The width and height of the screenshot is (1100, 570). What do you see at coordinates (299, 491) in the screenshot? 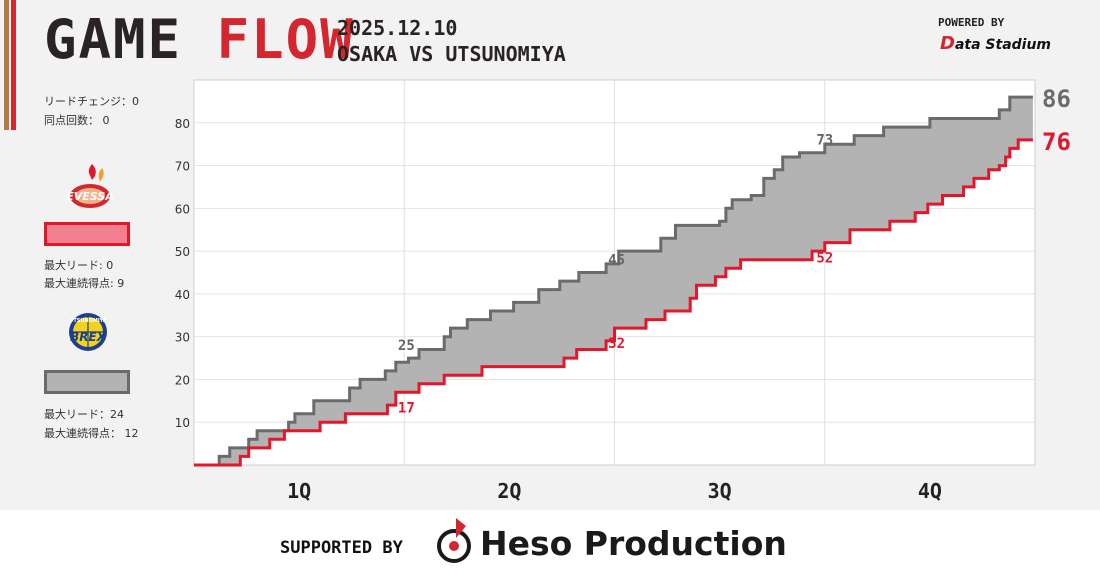
I see `quarter-label: 1Q` at bounding box center [299, 491].